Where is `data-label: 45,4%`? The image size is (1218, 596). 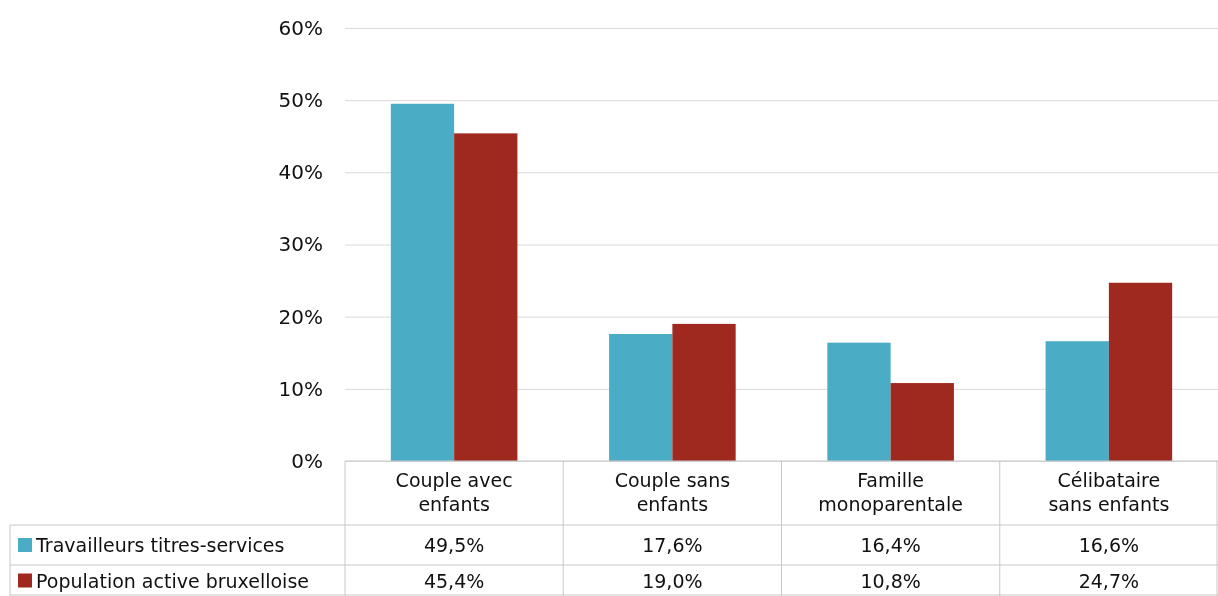 data-label: 45,4% is located at coordinates (454, 580).